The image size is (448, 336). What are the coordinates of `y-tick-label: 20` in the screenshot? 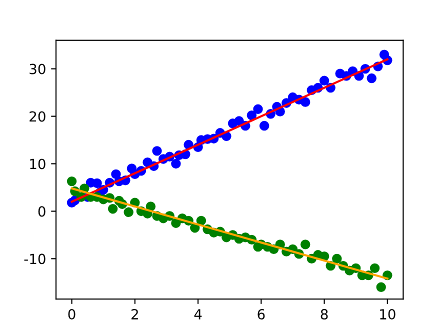 It's located at (38, 116).